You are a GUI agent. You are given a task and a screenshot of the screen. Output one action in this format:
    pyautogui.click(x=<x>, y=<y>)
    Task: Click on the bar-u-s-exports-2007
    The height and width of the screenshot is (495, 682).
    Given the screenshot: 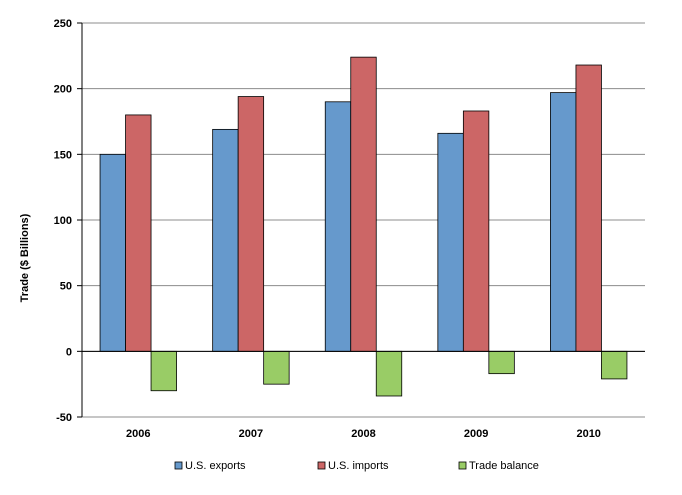 What is the action you would take?
    pyautogui.click(x=225, y=240)
    